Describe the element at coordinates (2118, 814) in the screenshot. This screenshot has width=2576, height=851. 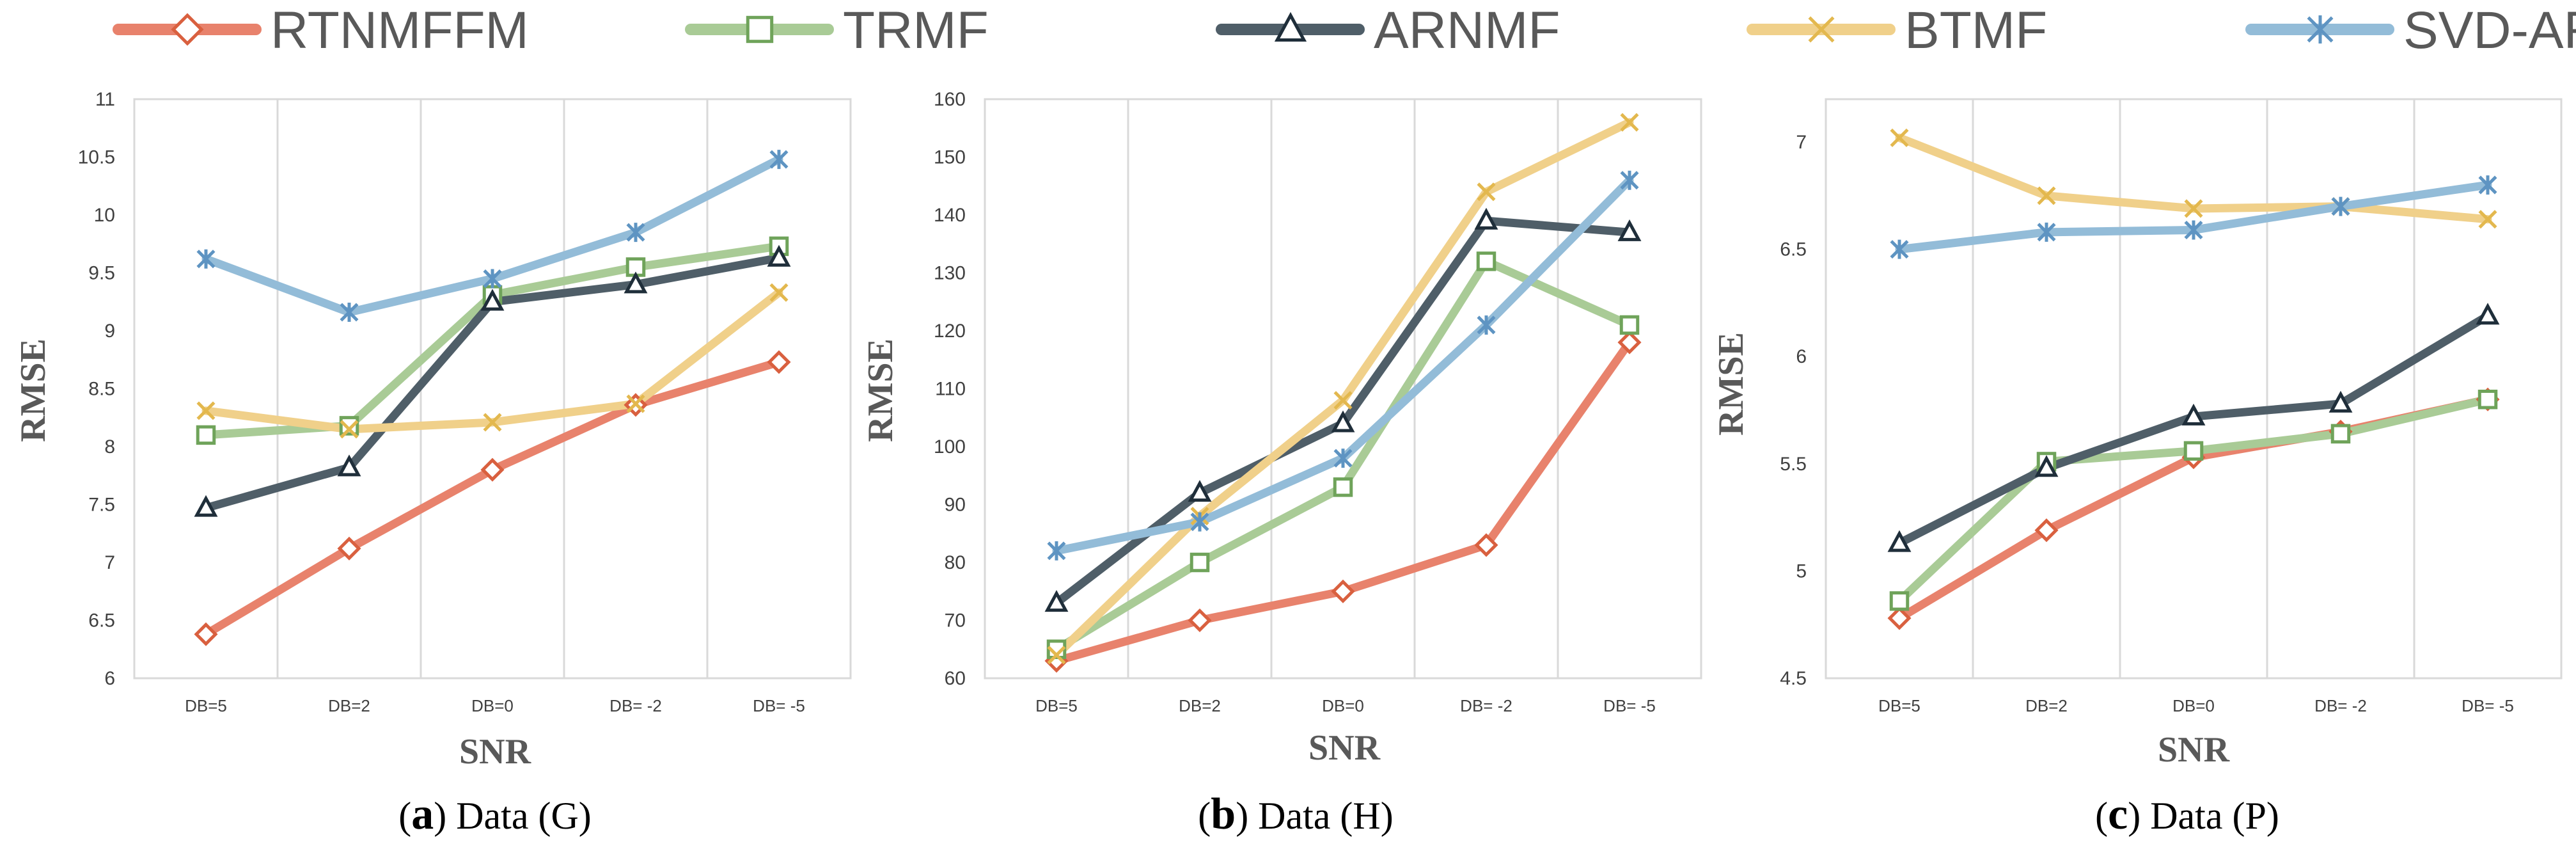
I see `caption-letter-c: c` at that location.